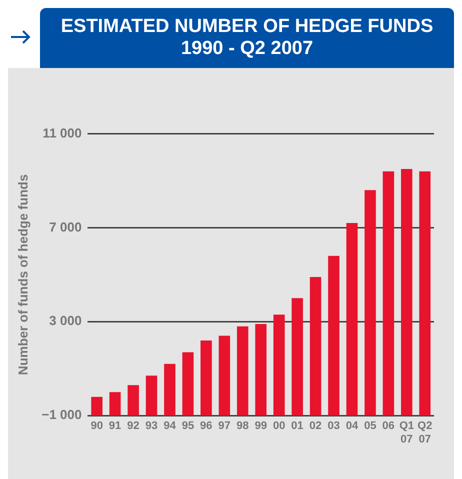 The height and width of the screenshot is (479, 462). Describe the element at coordinates (206, 426) in the screenshot. I see `x-tick-label: 96` at that location.